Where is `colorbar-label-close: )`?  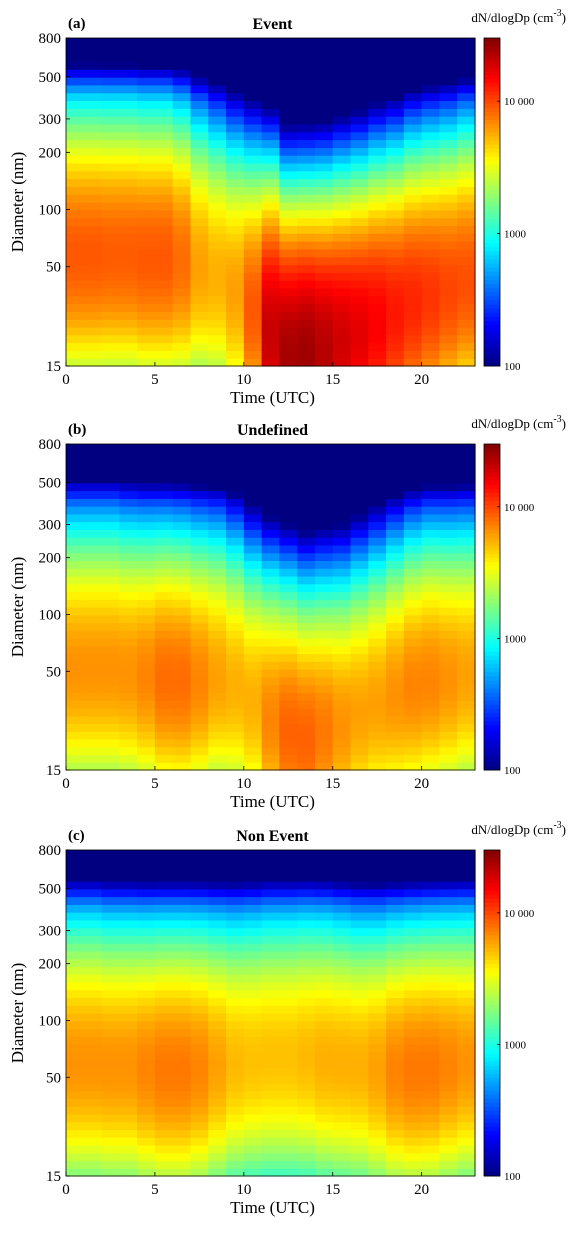 colorbar-label-close: ) is located at coordinates (564, 829).